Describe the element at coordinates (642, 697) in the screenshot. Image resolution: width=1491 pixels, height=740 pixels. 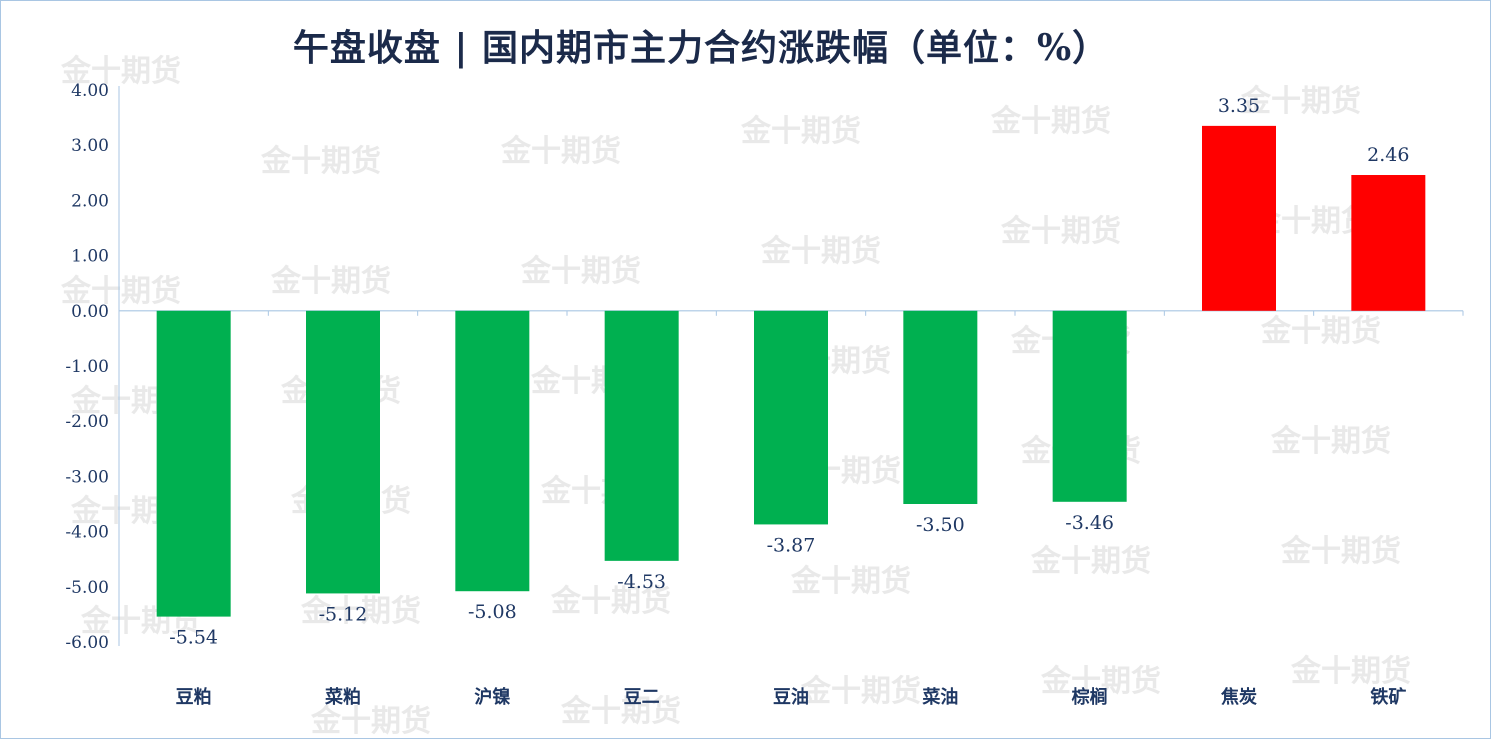
I see `x-category-label: 豆二` at that location.